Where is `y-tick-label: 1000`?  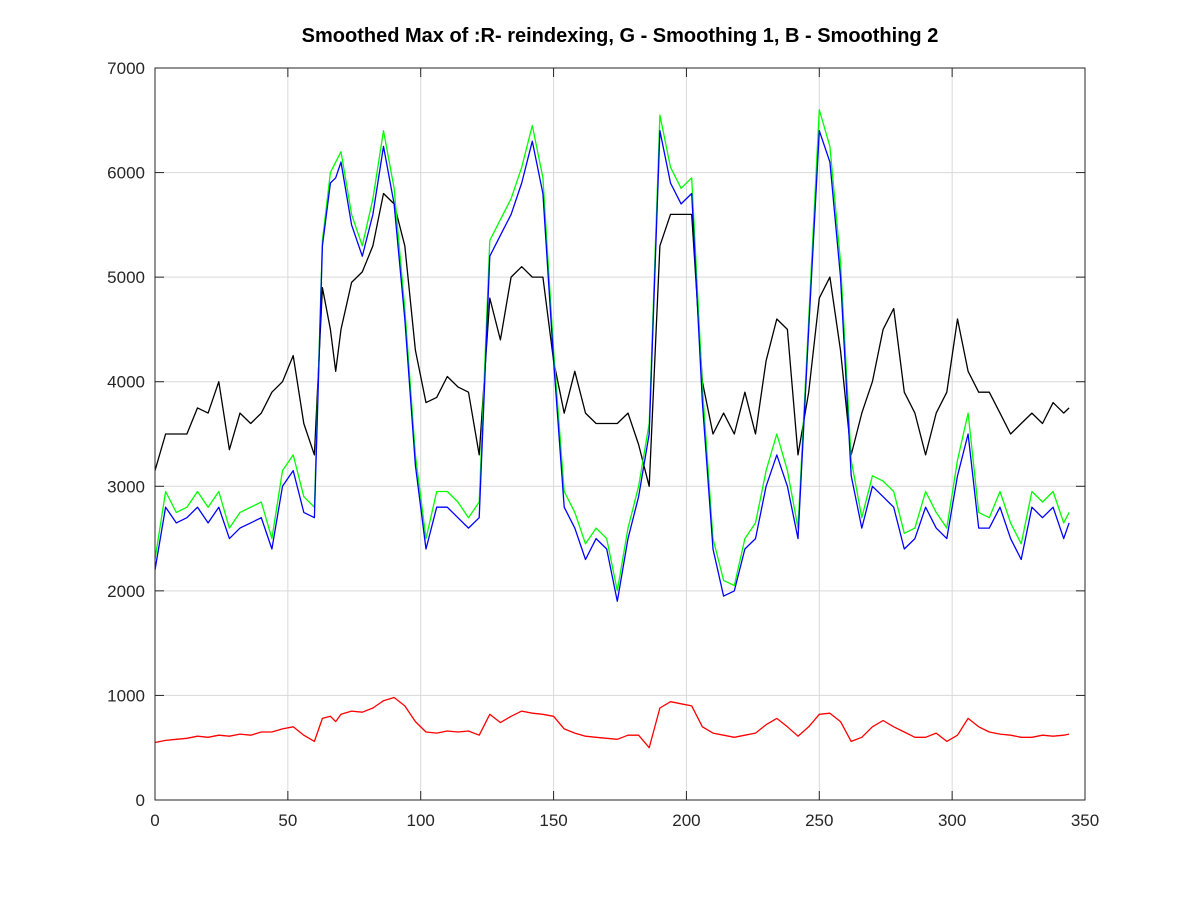 y-tick-label: 1000 is located at coordinates (126, 695).